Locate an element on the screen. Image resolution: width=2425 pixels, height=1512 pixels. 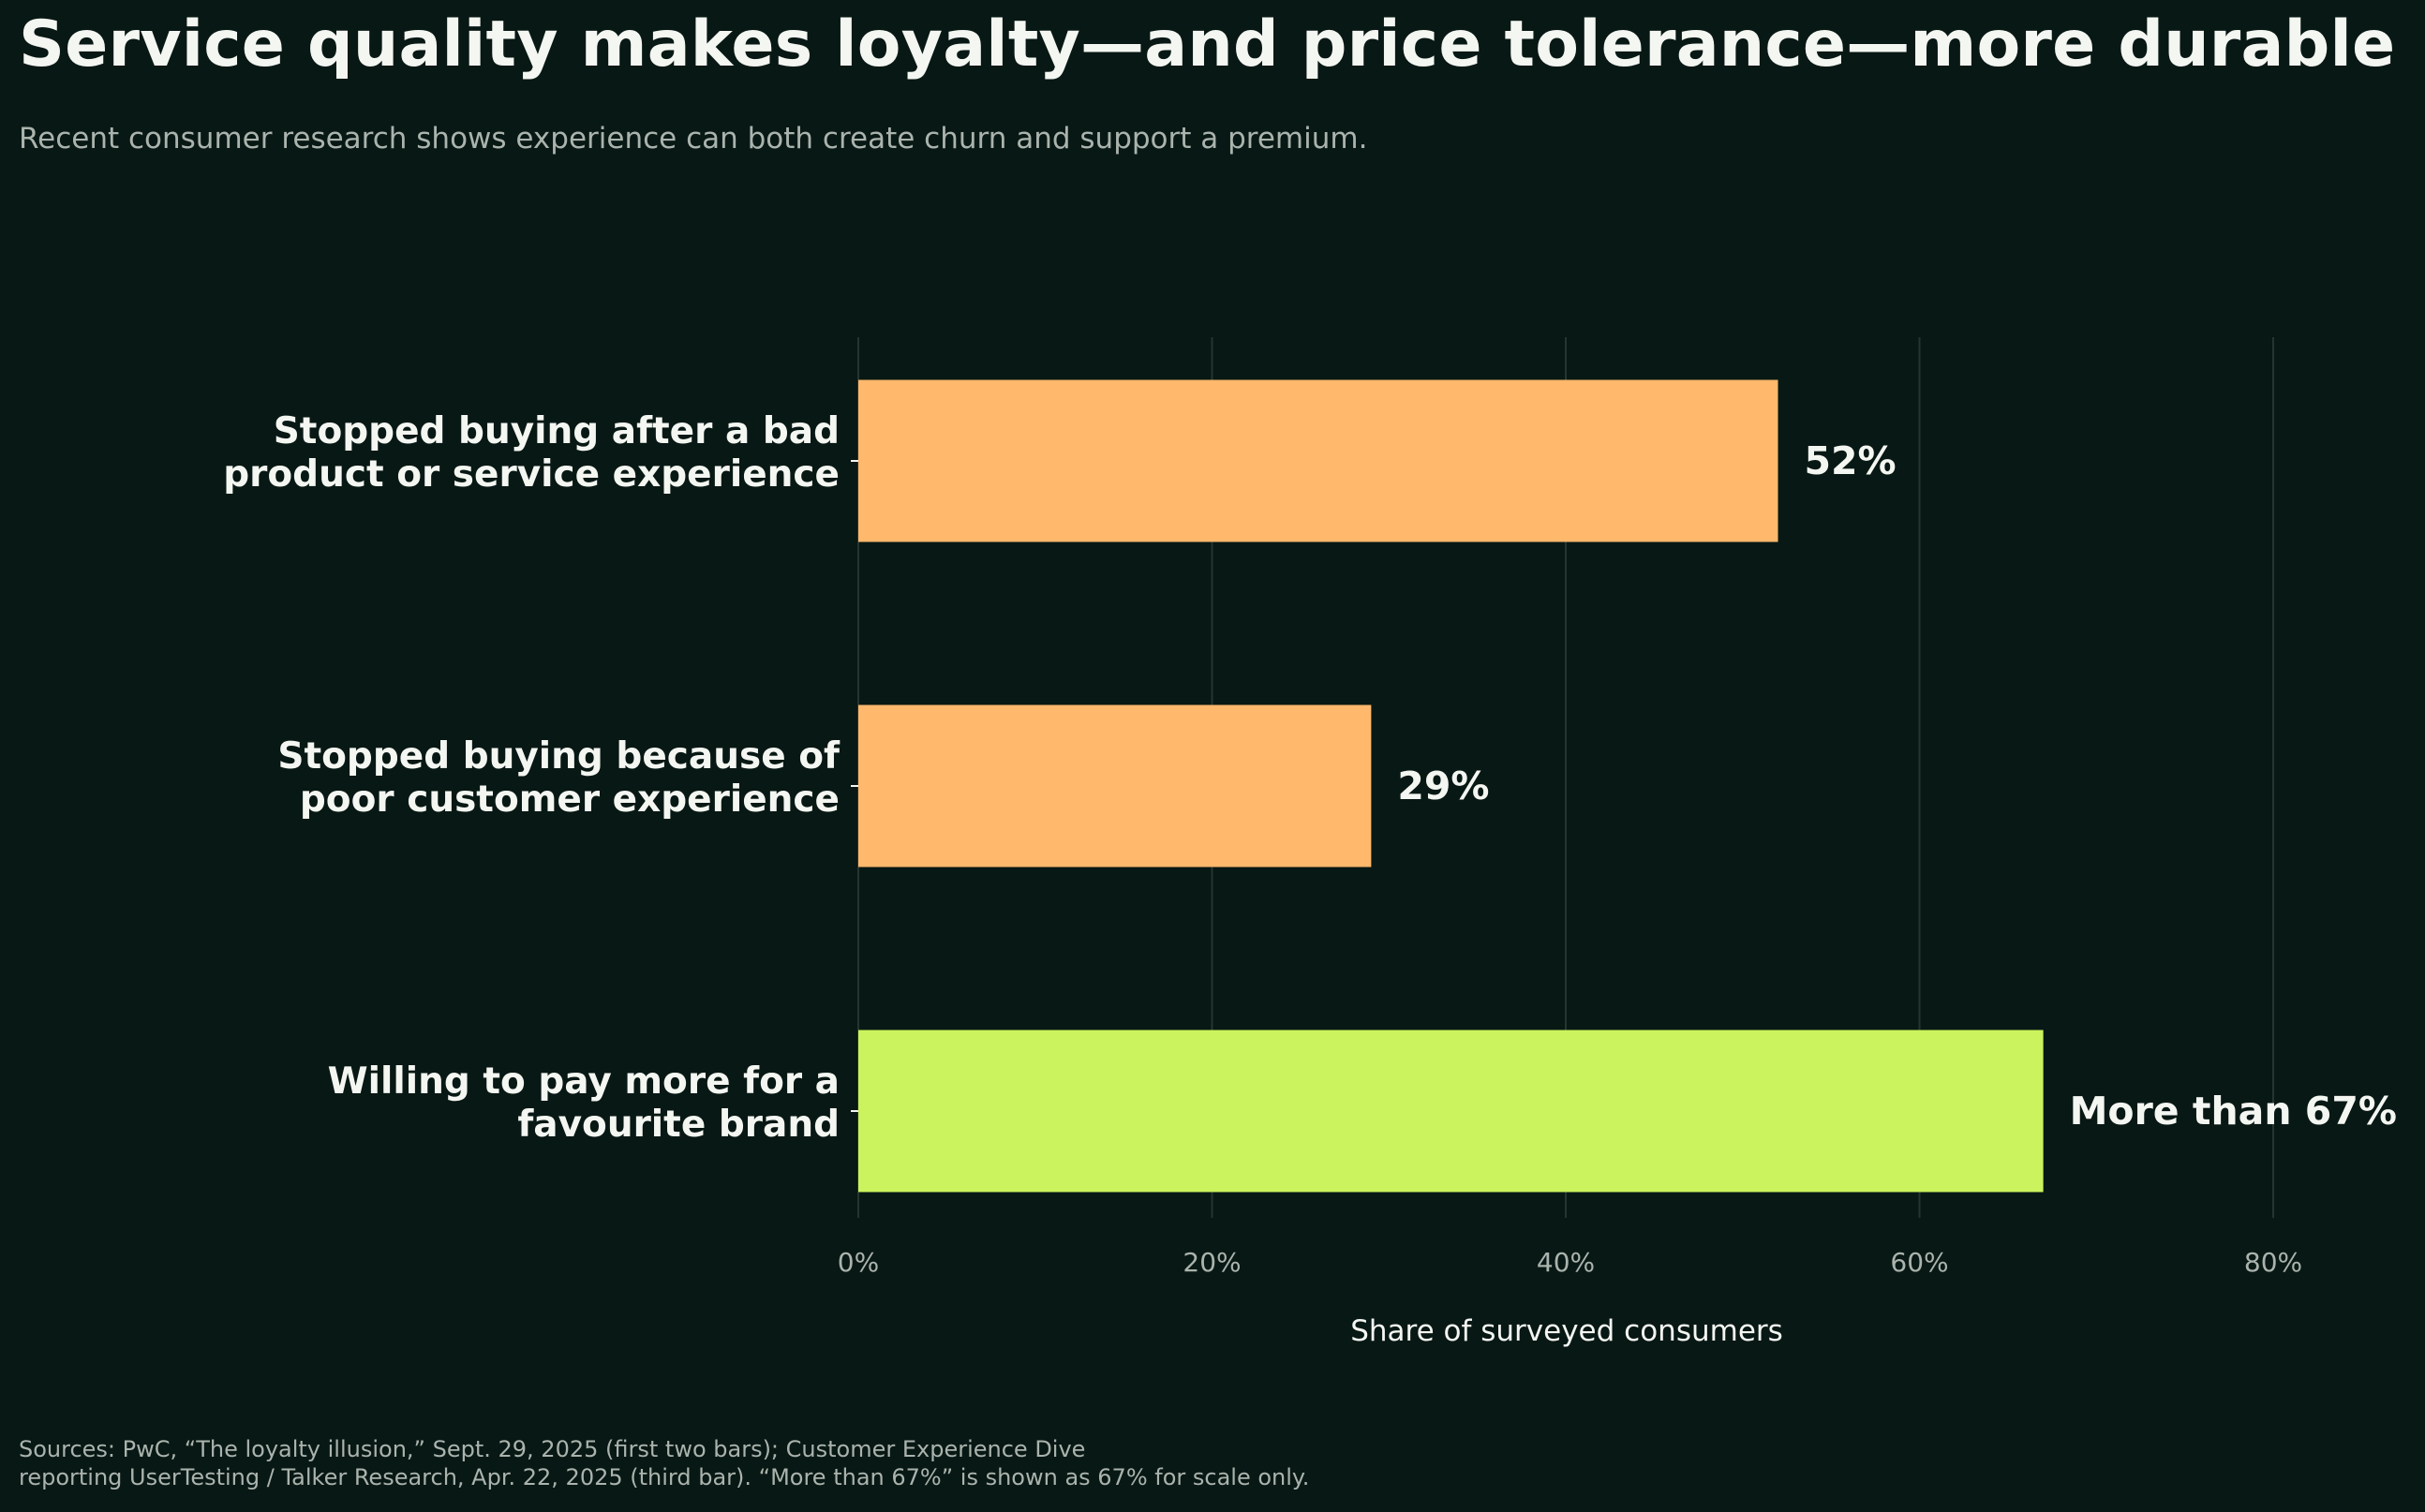
x-axis-title: Share of surveyed consumers is located at coordinates (1566, 1331).